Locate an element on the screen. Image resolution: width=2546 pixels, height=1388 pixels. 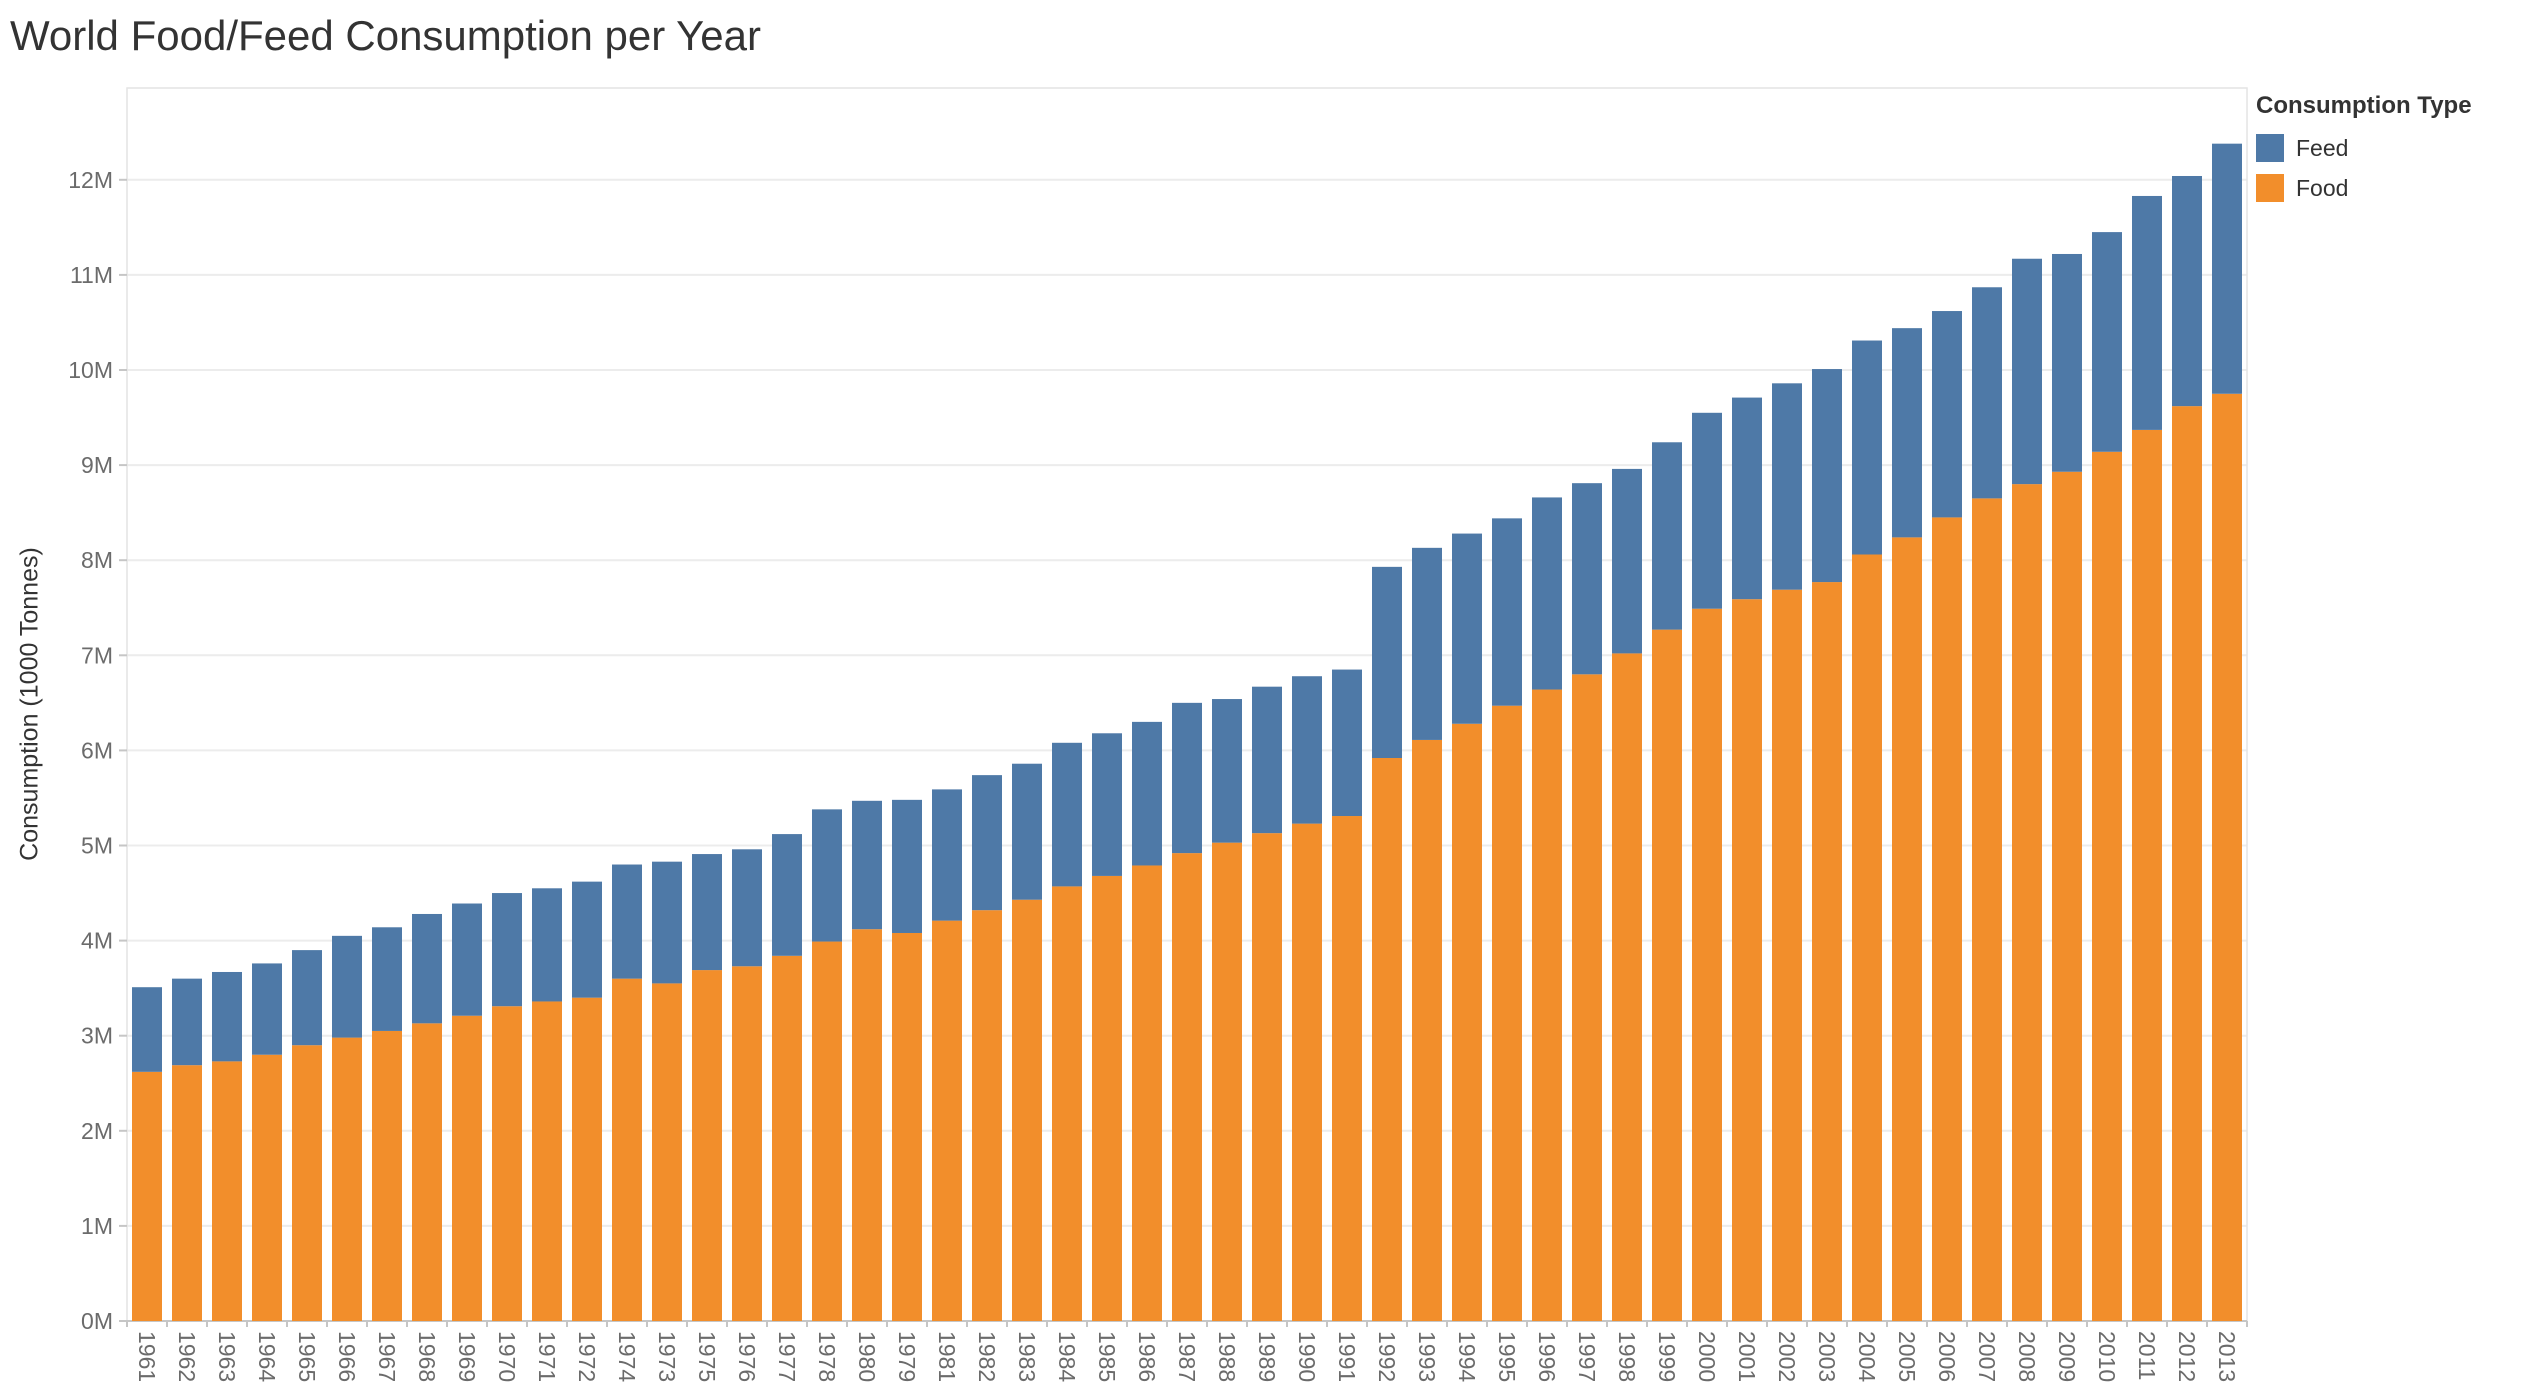
bar-1973-feed is located at coordinates (667, 922).